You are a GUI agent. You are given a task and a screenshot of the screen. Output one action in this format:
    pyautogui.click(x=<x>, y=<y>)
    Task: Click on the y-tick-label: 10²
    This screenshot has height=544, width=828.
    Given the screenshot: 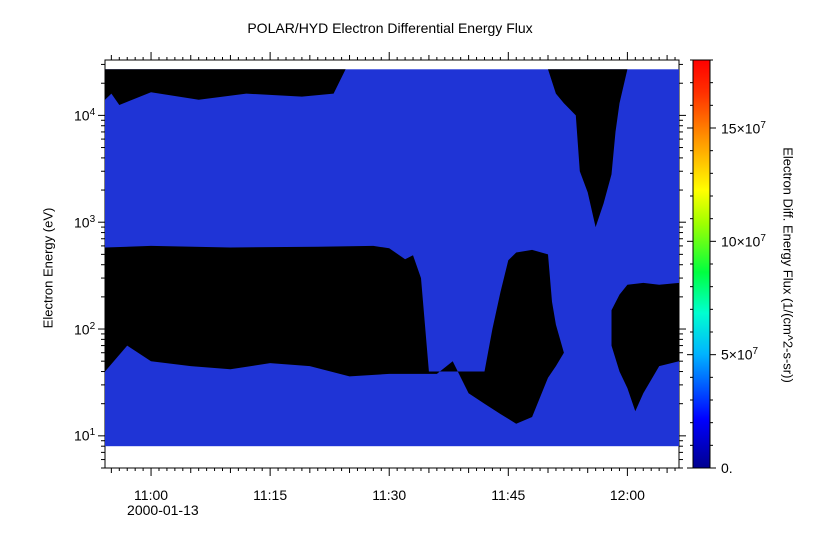 What is the action you would take?
    pyautogui.click(x=85, y=329)
    